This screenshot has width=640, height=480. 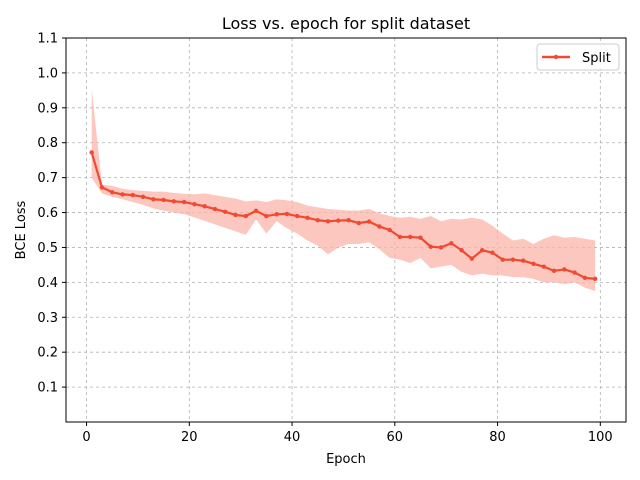 I want to click on x-tick-label: 60, so click(x=395, y=437).